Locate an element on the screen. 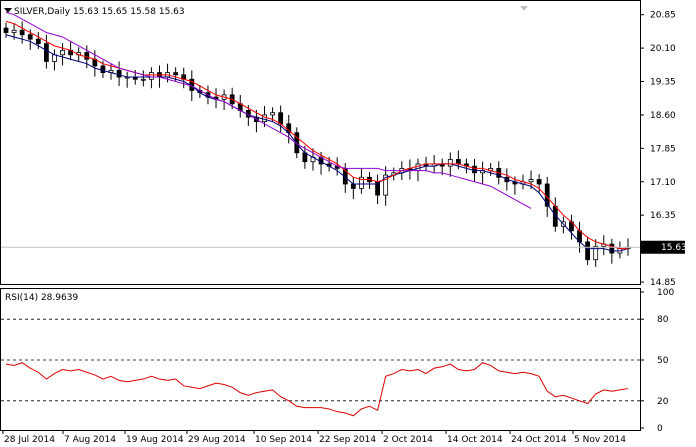 Image resolution: width=696 pixels, height=447 pixels. time-tick-label: 14 Oct 2014 is located at coordinates (475, 440).